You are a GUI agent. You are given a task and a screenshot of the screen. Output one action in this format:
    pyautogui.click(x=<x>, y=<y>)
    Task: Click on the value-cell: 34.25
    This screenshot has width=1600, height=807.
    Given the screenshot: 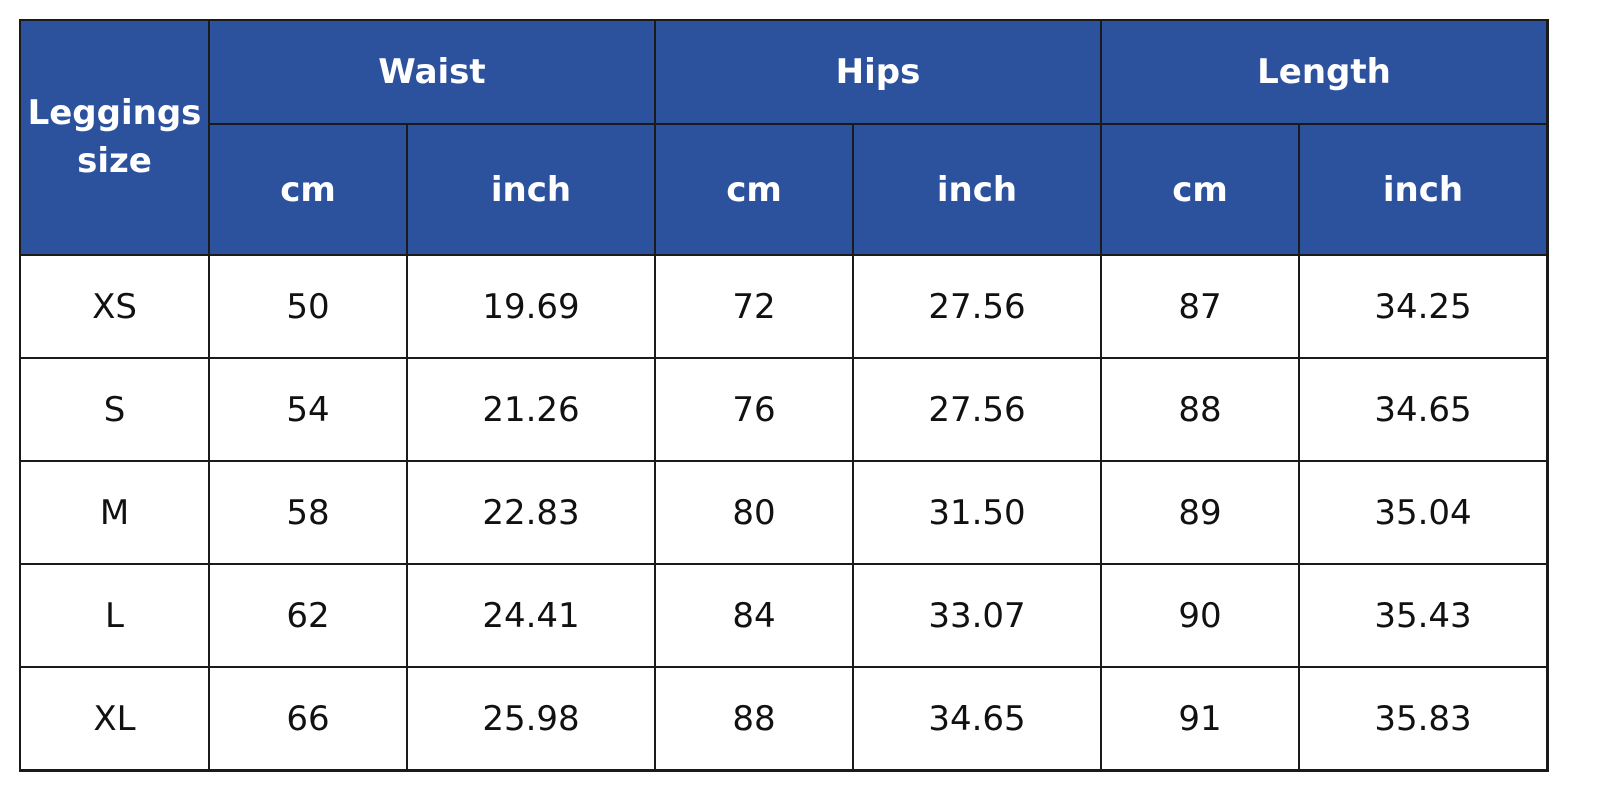 What is the action you would take?
    pyautogui.click(x=1423, y=306)
    